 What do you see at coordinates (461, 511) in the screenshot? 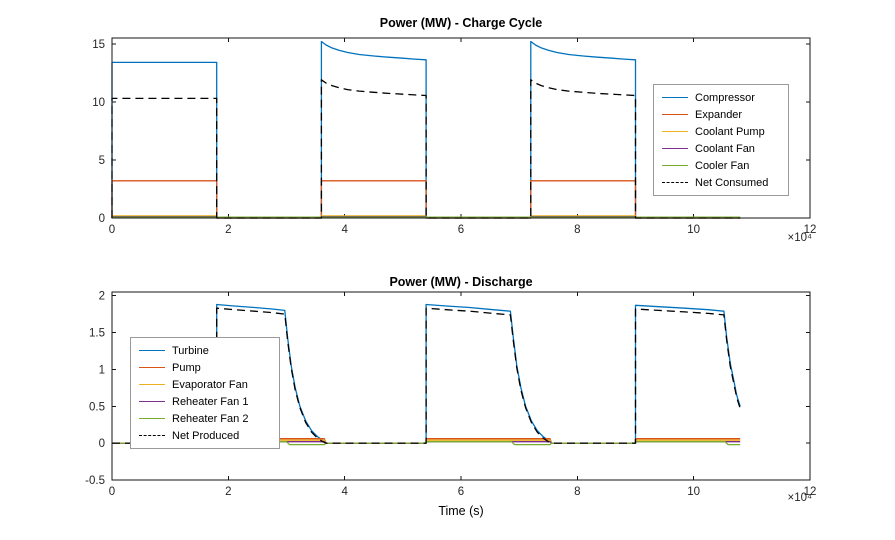
I see `x-axis-label: Time (s)` at bounding box center [461, 511].